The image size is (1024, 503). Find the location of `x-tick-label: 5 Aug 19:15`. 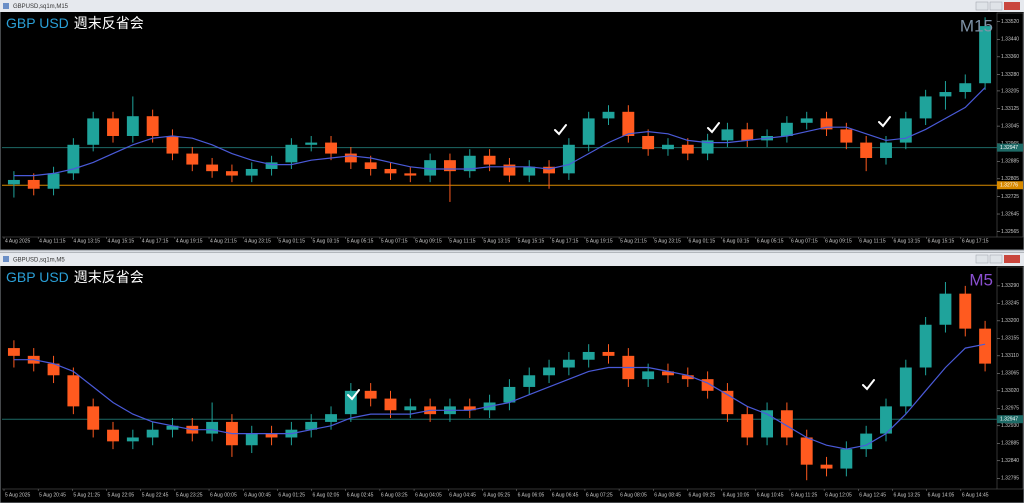

x-tick-label: 5 Aug 19:15 is located at coordinates (599, 241).